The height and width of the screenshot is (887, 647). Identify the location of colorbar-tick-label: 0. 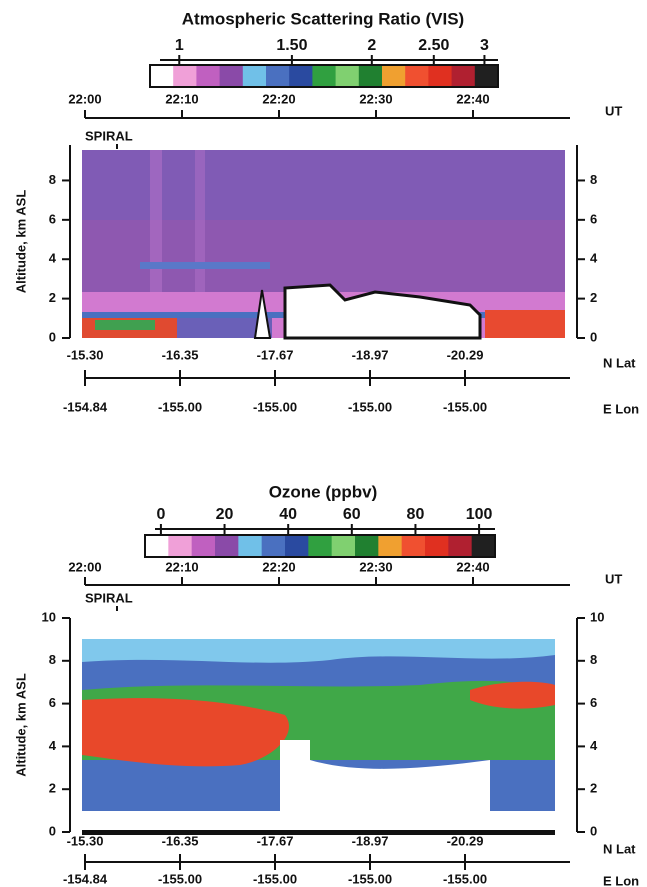
(160, 514).